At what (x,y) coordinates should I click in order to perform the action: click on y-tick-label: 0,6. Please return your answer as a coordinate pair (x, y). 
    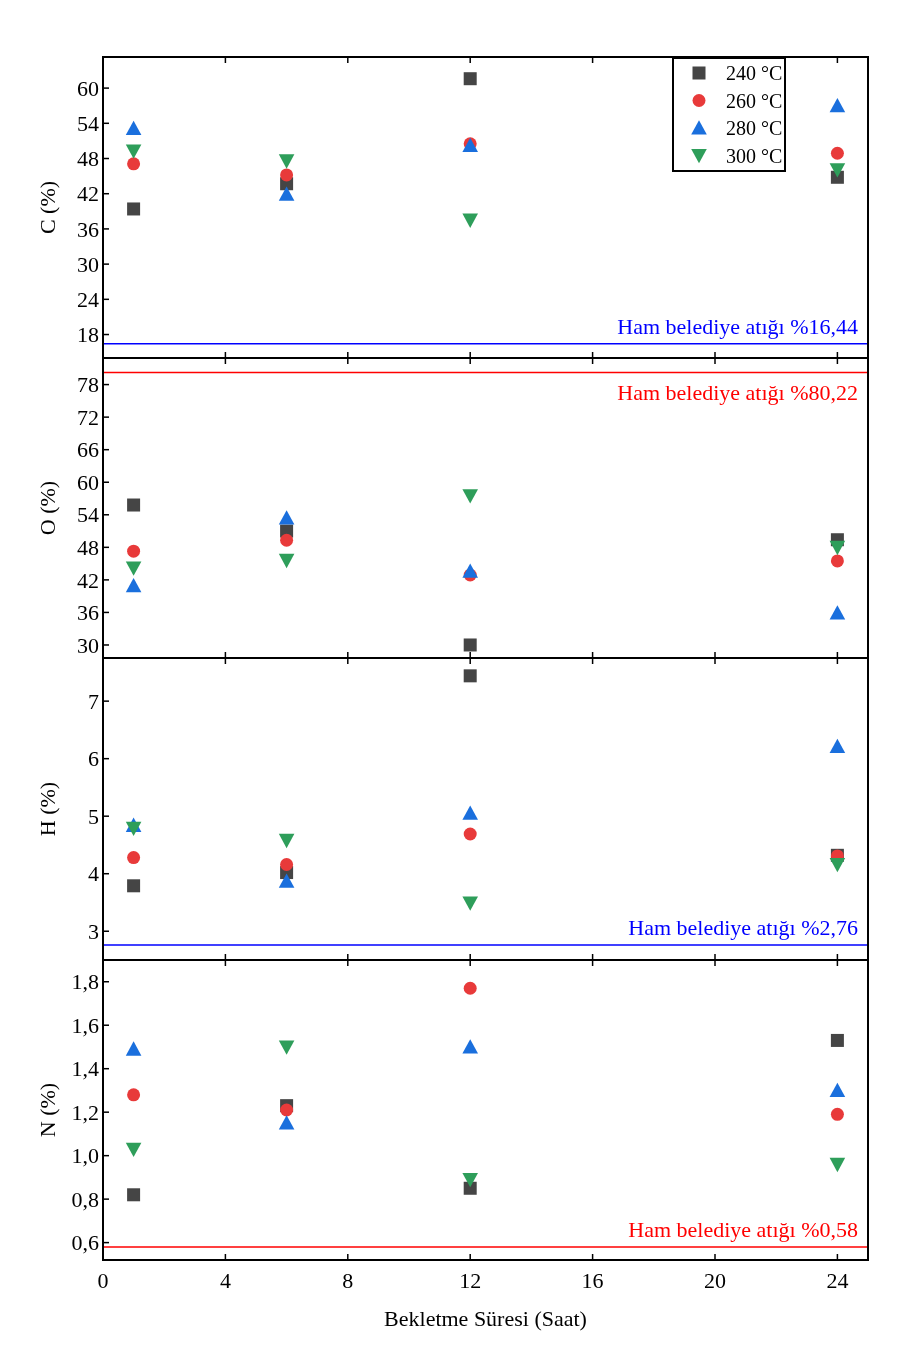
    Looking at the image, I should click on (85, 1243).